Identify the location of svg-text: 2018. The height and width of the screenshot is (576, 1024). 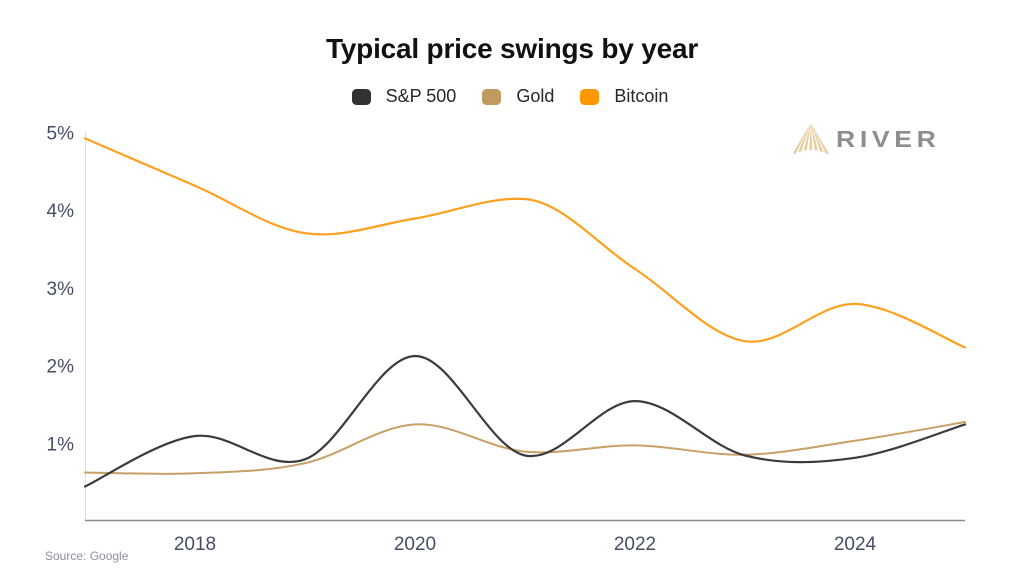
(195, 544).